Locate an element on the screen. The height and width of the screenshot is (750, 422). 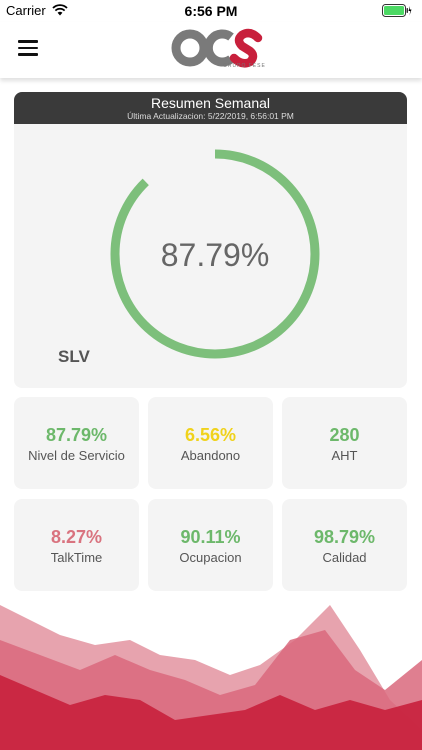
metric-tile-nivel-servicio: 87.79% Nivel de Servicio is located at coordinates (76, 443).